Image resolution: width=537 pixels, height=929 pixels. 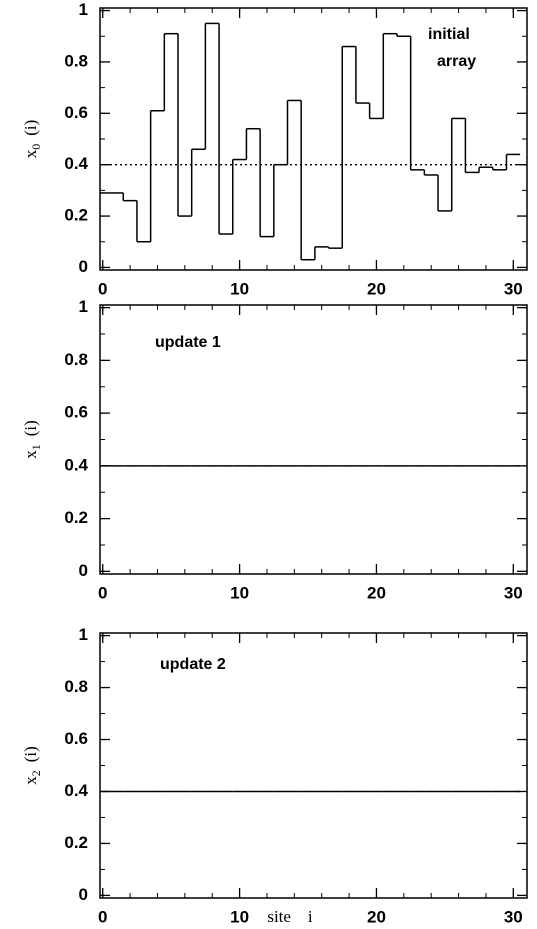 I want to click on y-label-subscript: 1, so click(x=36, y=447).